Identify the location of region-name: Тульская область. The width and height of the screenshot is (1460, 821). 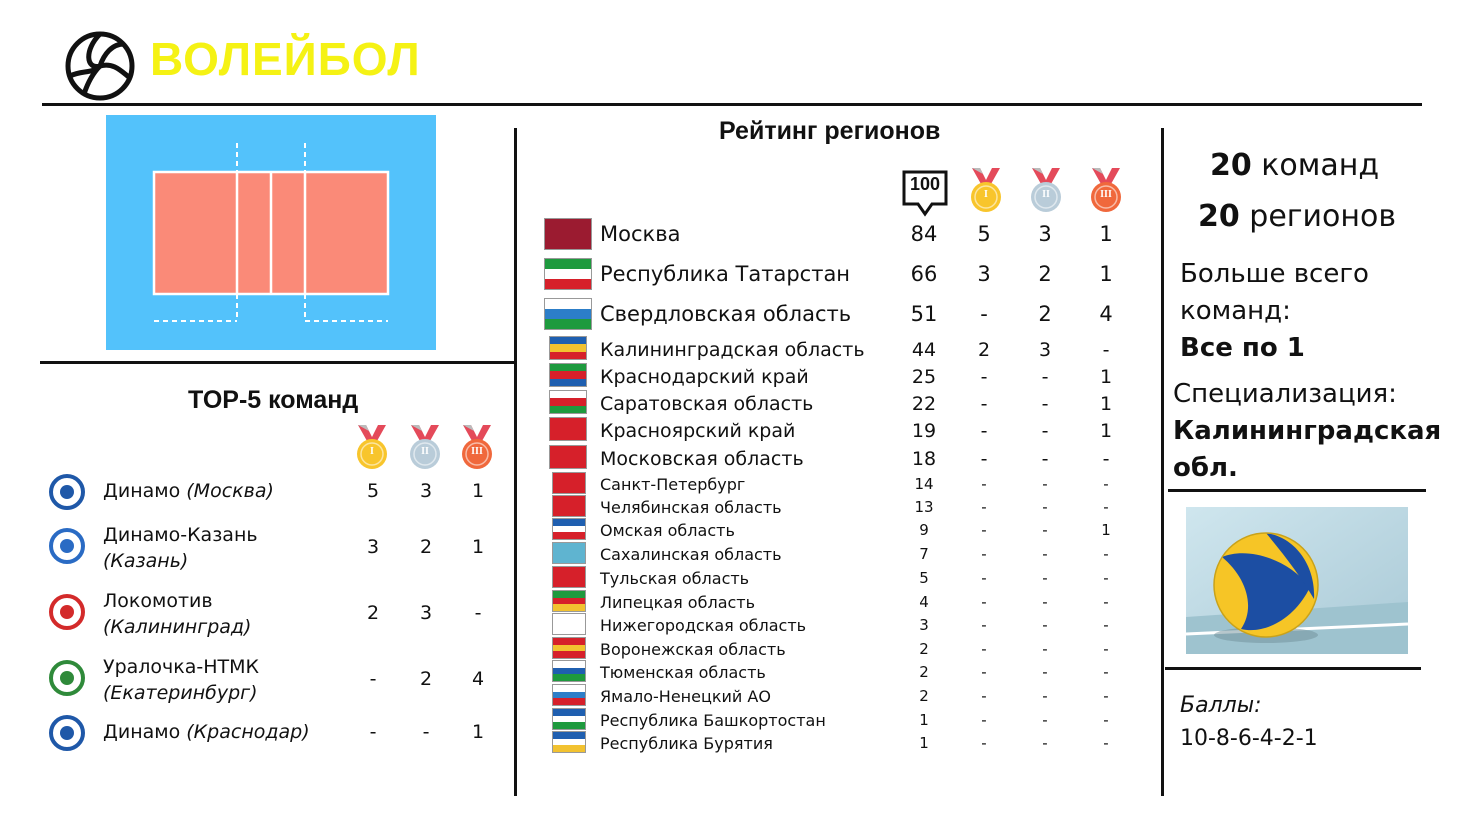
(675, 578).